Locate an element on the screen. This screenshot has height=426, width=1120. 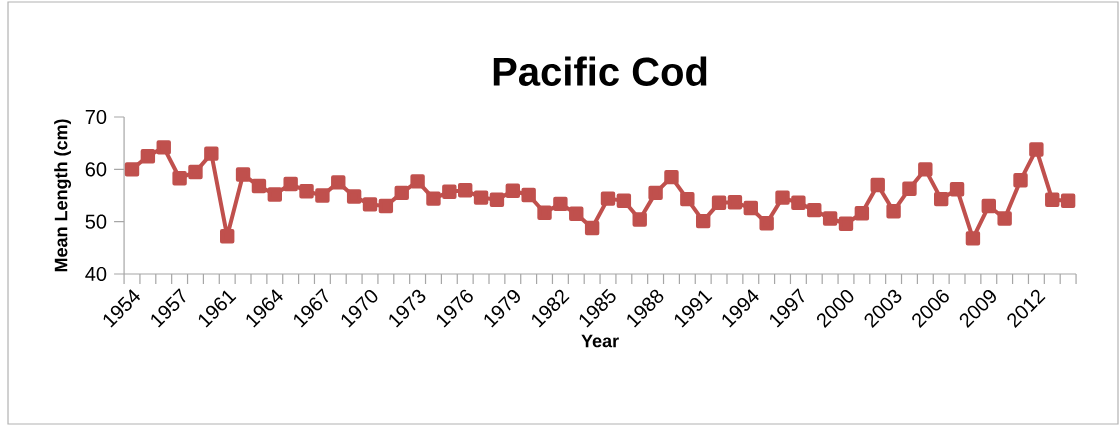
y-tick-label: 70 is located at coordinates (96, 117).